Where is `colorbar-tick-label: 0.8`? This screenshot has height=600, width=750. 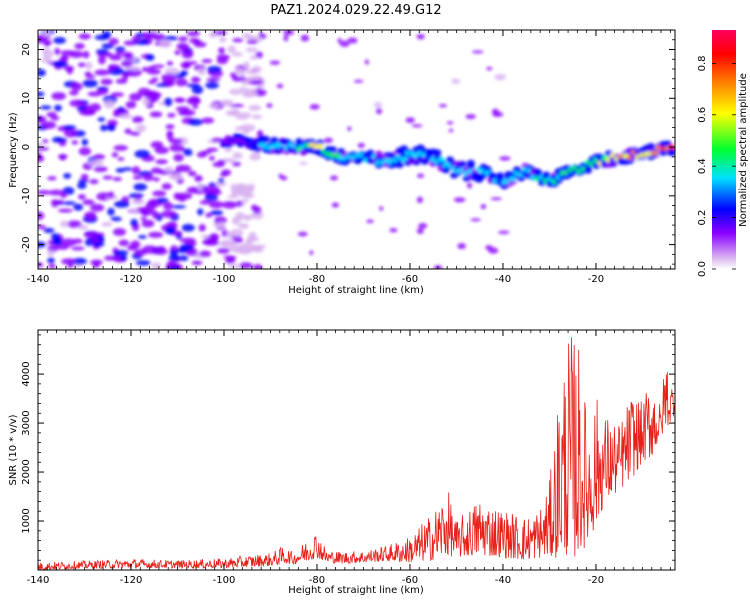 colorbar-tick-label: 0.8 is located at coordinates (702, 63).